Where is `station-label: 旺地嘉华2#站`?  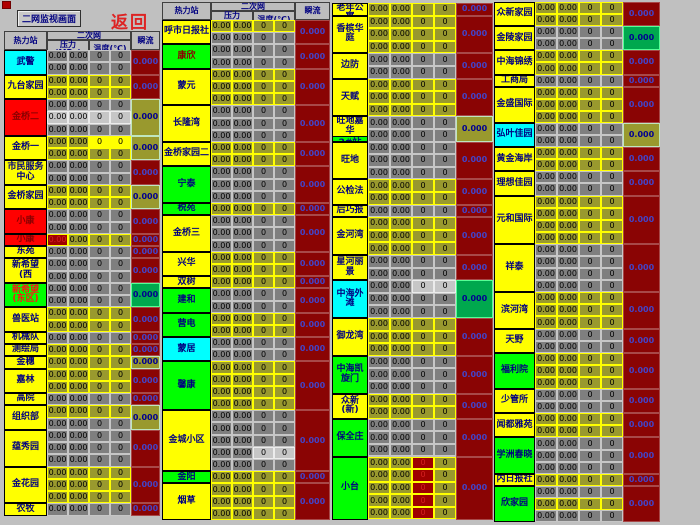
station-label: 旺地嘉华2#站 is located at coordinates (350, 129).